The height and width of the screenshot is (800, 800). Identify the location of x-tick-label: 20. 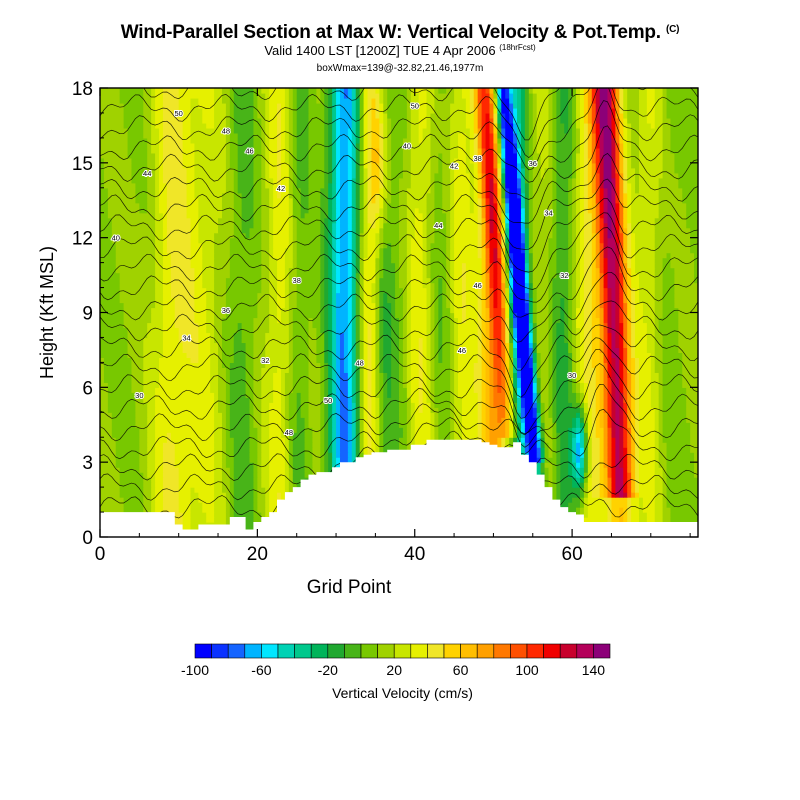
(257, 554).